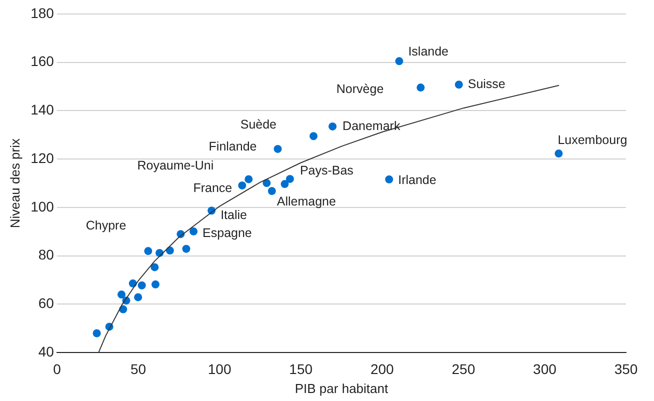 Image resolution: width=654 pixels, height=401 pixels. What do you see at coordinates (42, 206) in the screenshot?
I see `y-tick-label: 100` at bounding box center [42, 206].